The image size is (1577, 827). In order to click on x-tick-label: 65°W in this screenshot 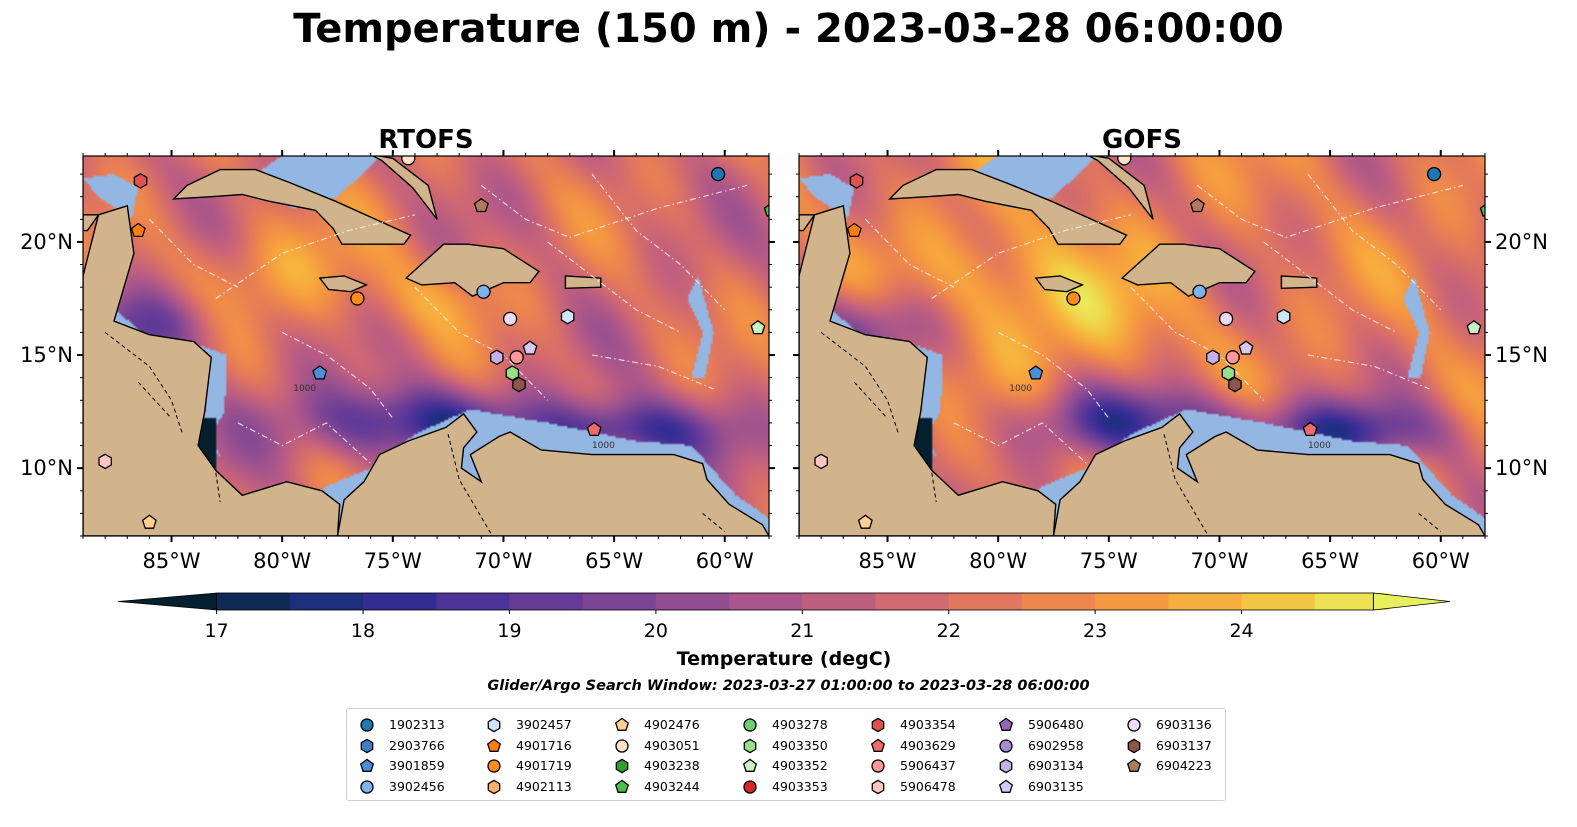, I will do `click(1330, 561)`.